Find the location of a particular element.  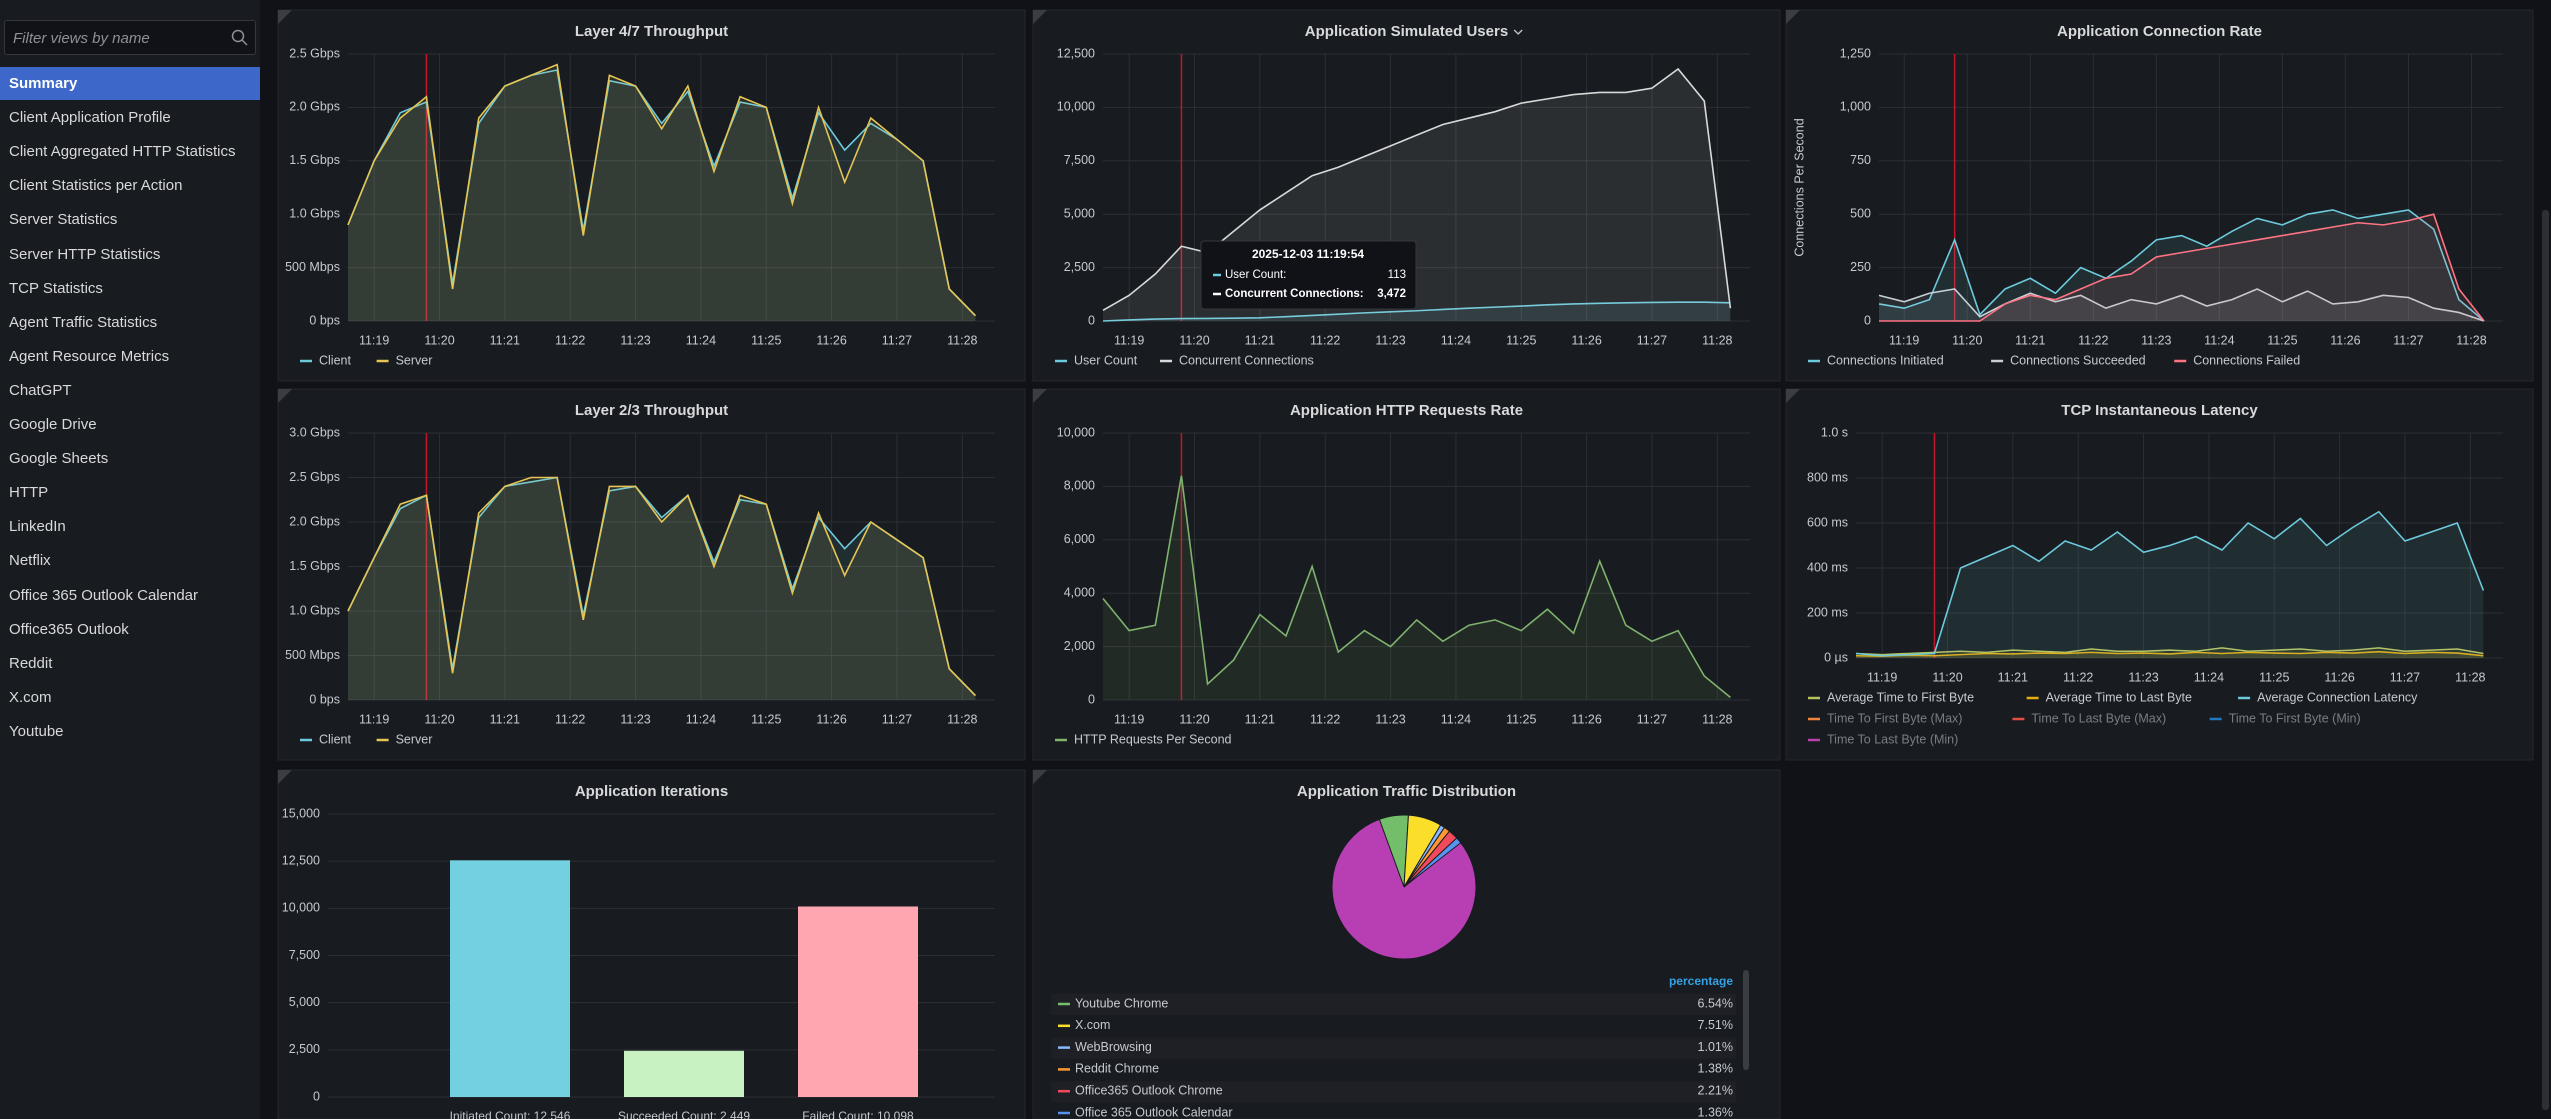

nav-item: Google Drive is located at coordinates (53, 424).